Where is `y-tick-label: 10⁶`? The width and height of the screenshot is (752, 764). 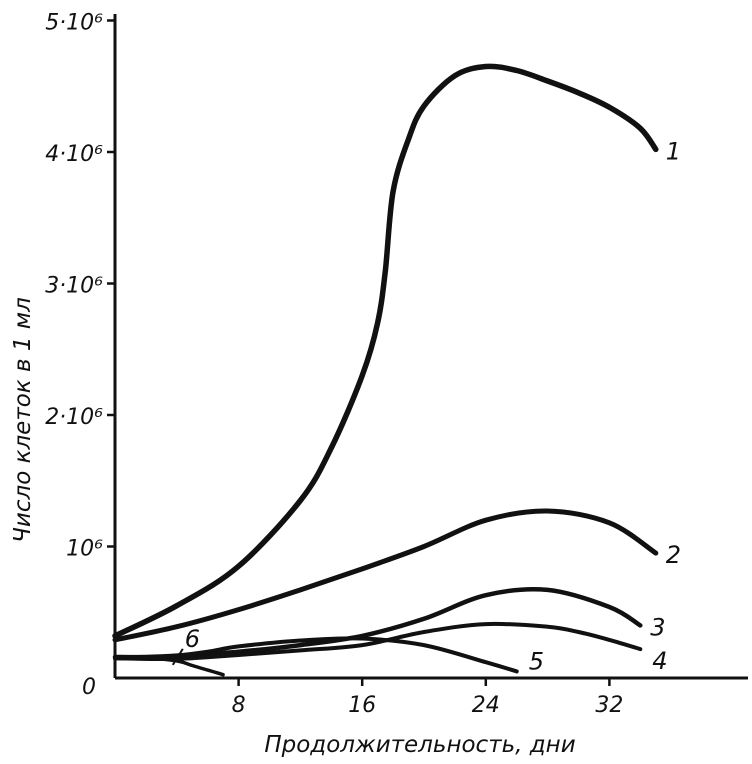
y-tick-label: 10⁶ is located at coordinates (84, 549).